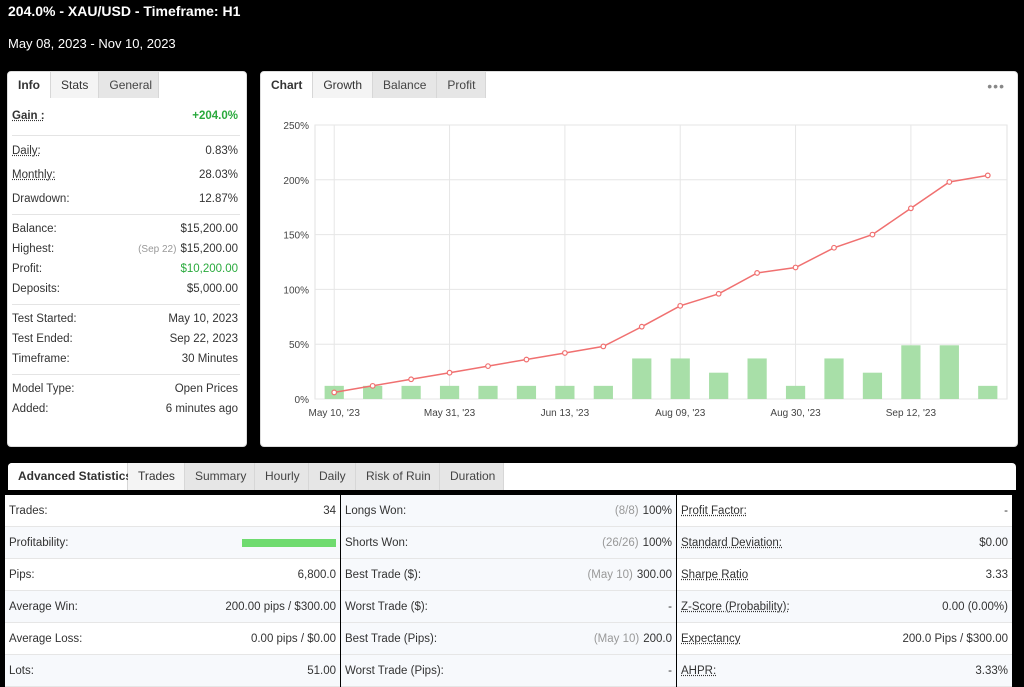 This screenshot has width=1024, height=687. Describe the element at coordinates (220, 476) in the screenshot. I see `tab-summary: Summary` at that location.